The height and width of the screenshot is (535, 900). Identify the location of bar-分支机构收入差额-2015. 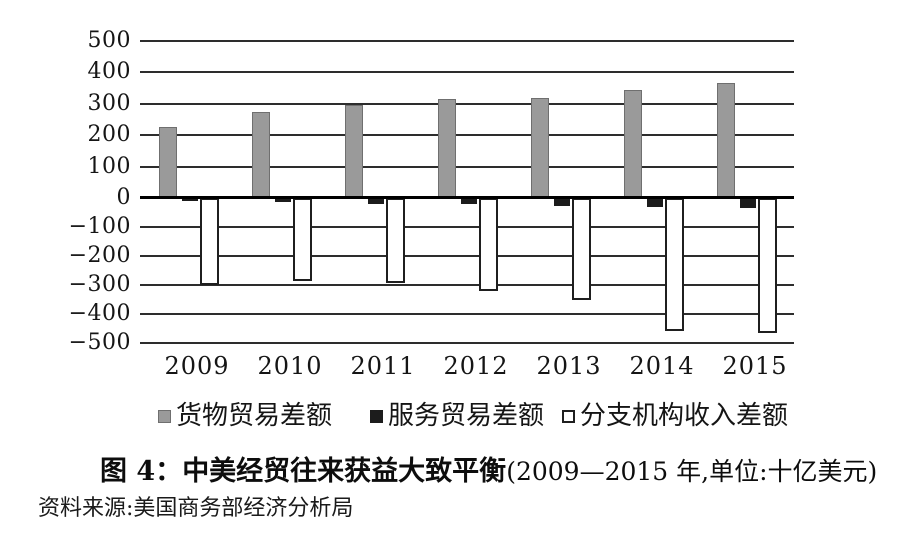
(767, 266).